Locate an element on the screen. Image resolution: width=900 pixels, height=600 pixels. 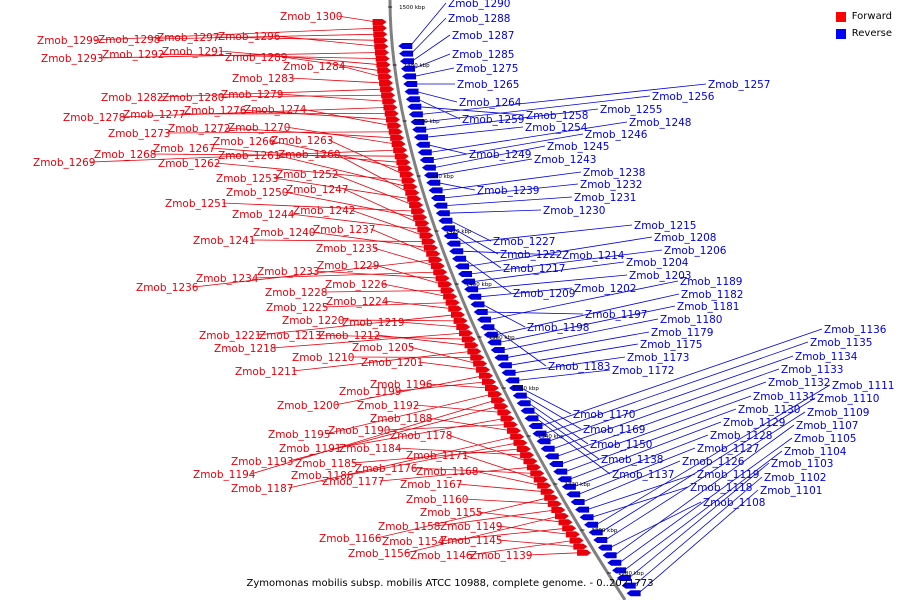
forward-gene-label: Zmob_1178 is located at coordinates (421, 436).